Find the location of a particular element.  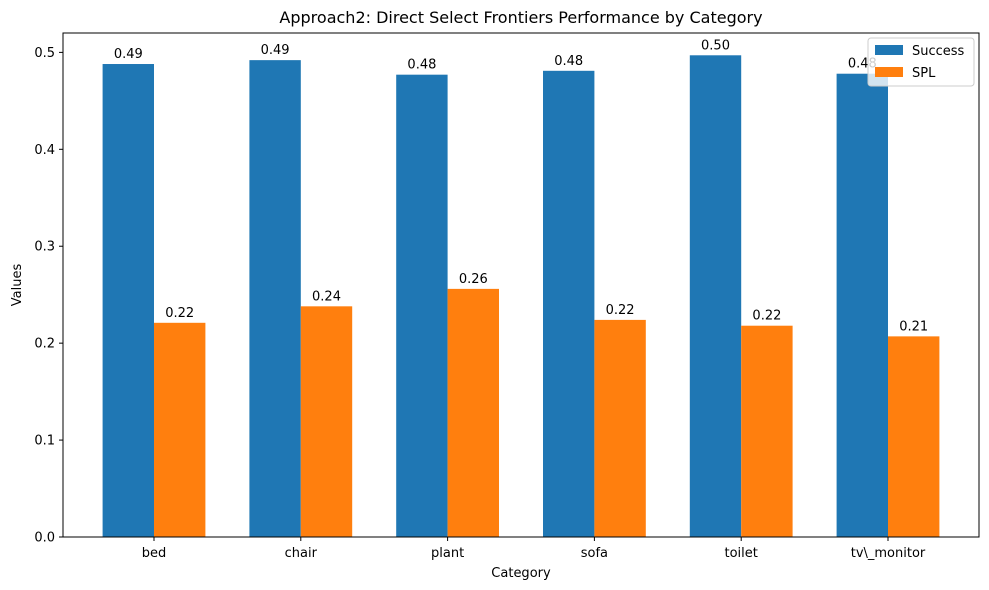

legend-label-spl: SPL is located at coordinates (924, 73).